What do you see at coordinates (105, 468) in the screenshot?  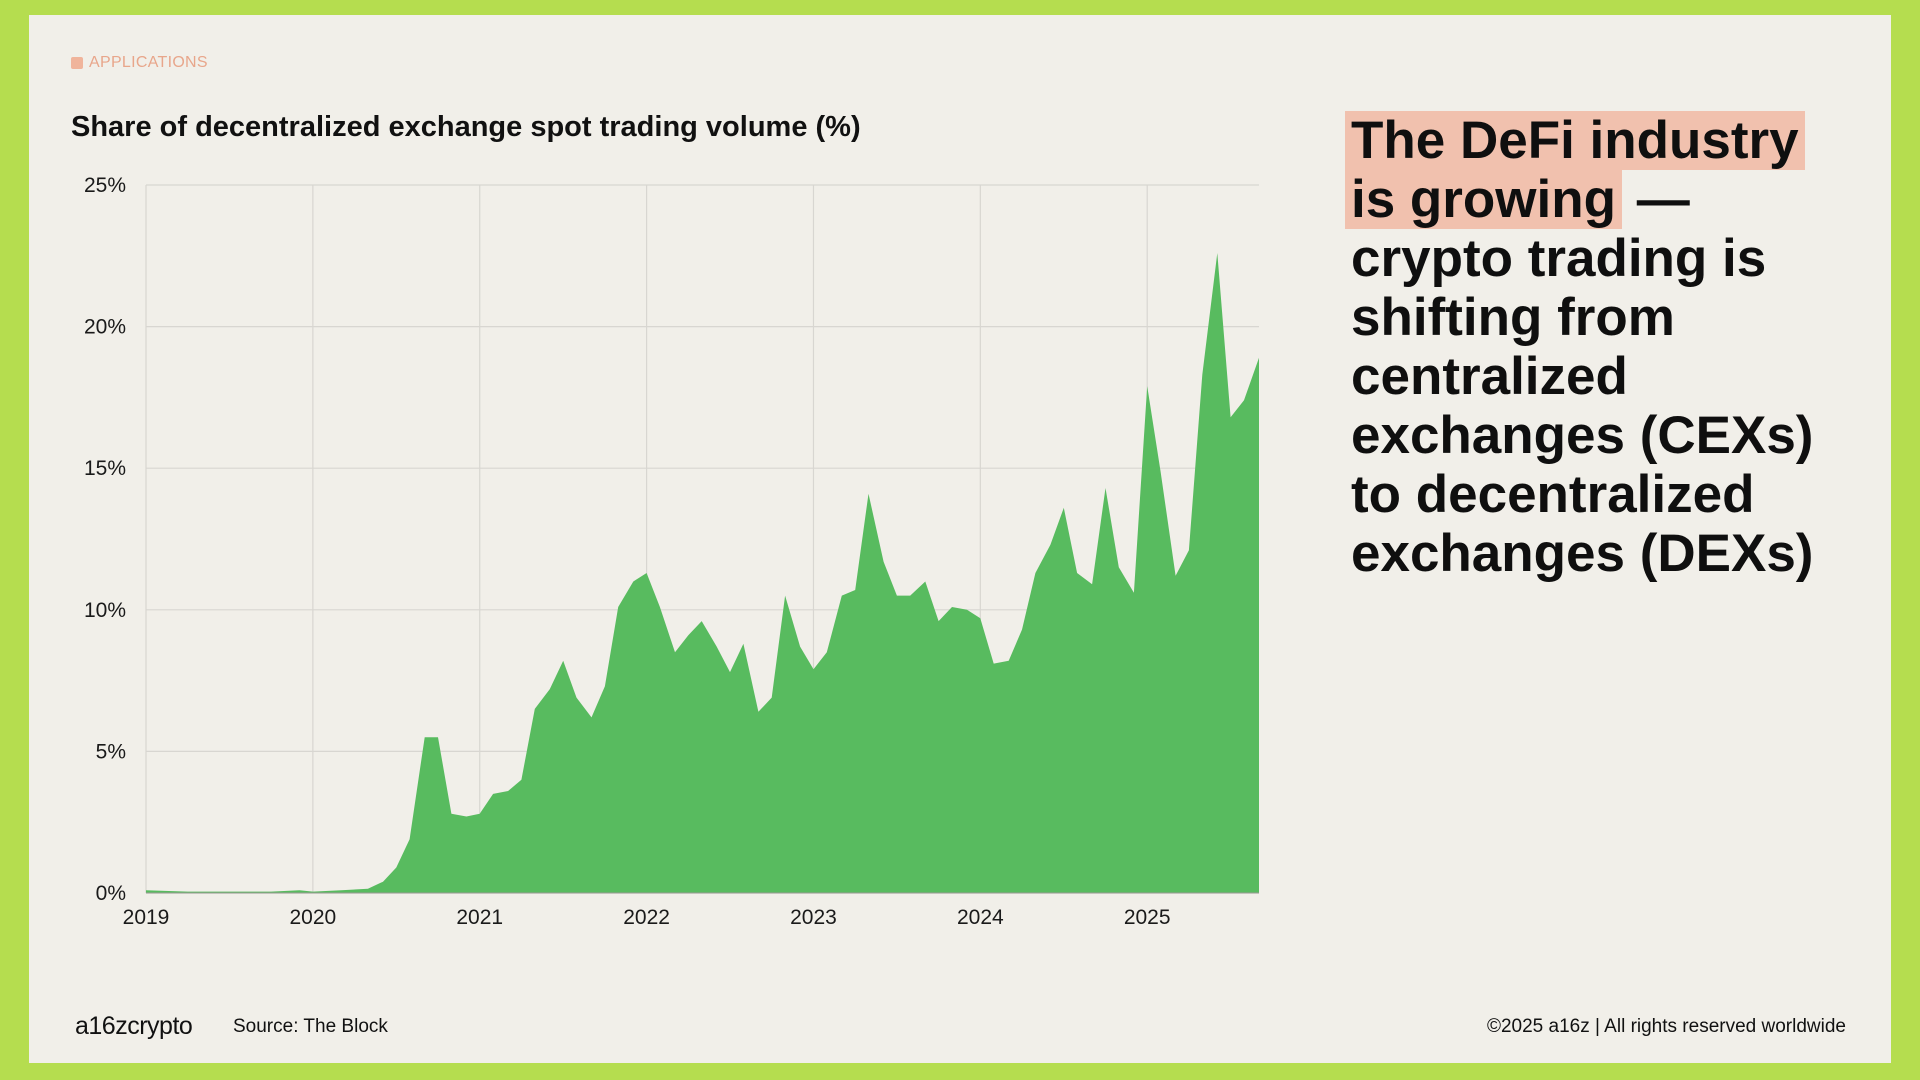 I see `y-tick-label: 15%` at bounding box center [105, 468].